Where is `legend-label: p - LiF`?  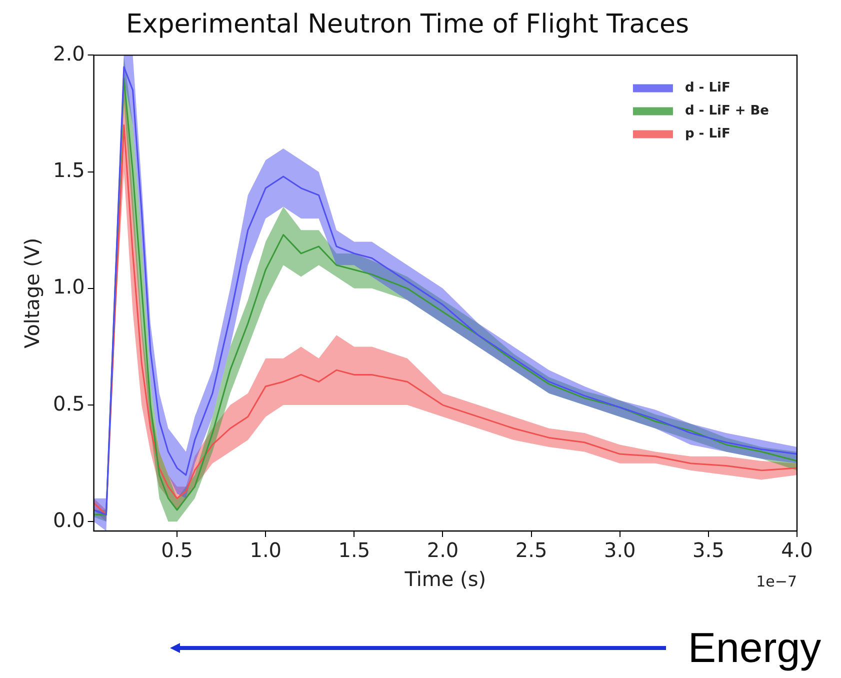 legend-label: p - LiF is located at coordinates (707, 134).